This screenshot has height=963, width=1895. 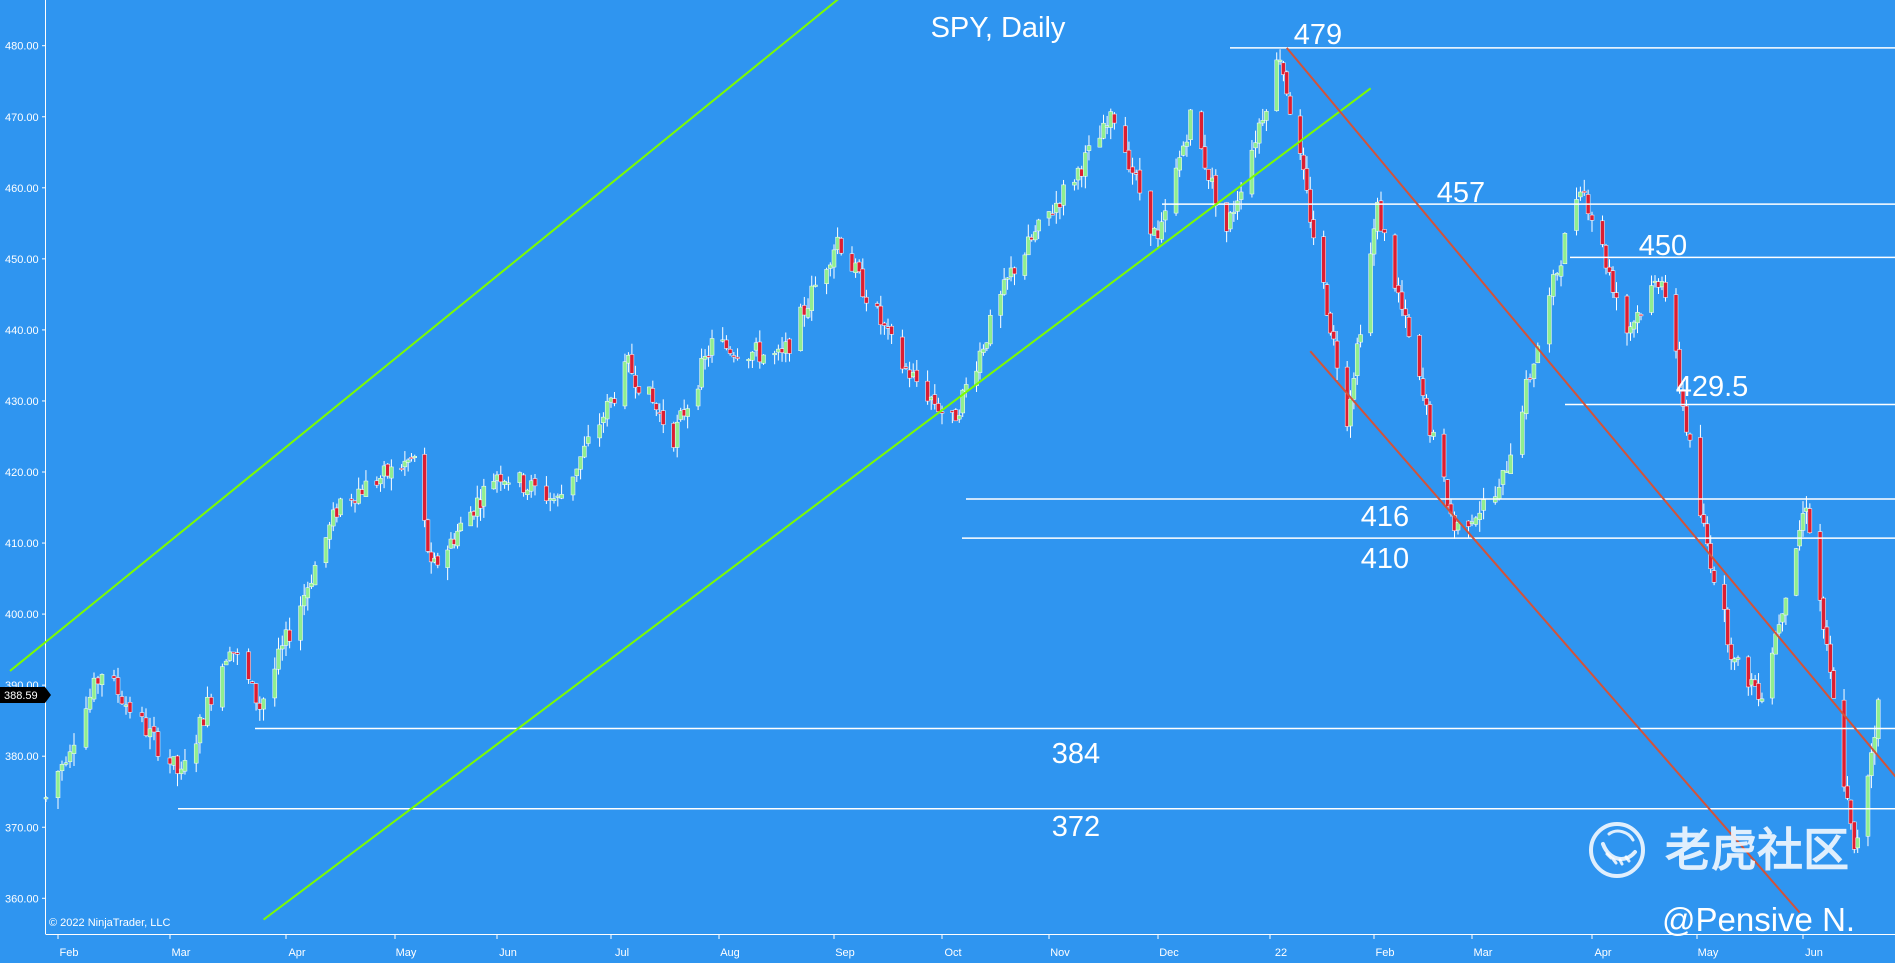 What do you see at coordinates (730, 953) in the screenshot?
I see `x-tick-label: Aug` at bounding box center [730, 953].